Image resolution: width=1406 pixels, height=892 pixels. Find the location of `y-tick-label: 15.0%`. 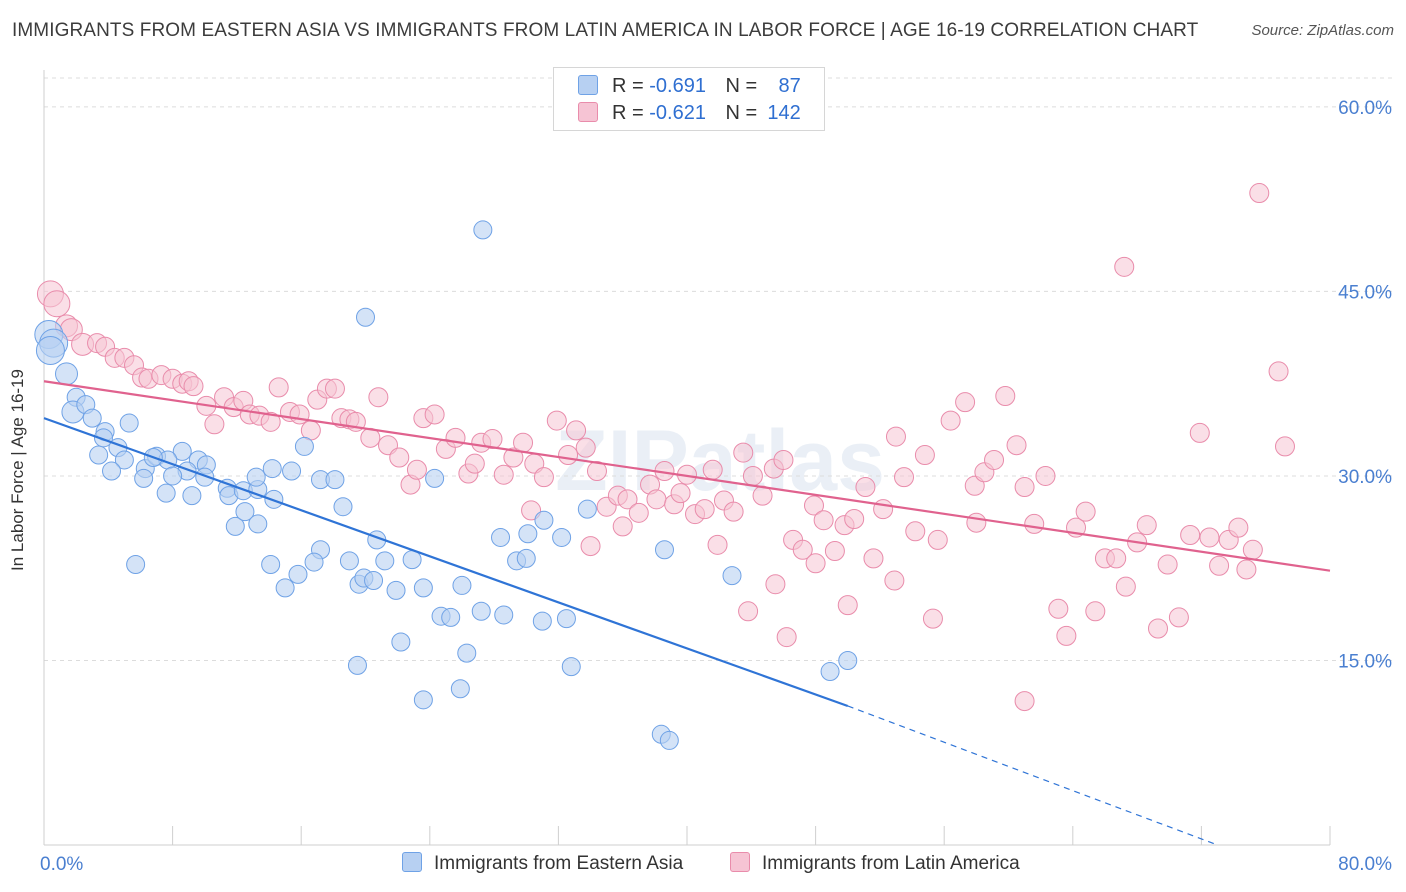

y-tick-label: 15.0% is located at coordinates (1365, 661).